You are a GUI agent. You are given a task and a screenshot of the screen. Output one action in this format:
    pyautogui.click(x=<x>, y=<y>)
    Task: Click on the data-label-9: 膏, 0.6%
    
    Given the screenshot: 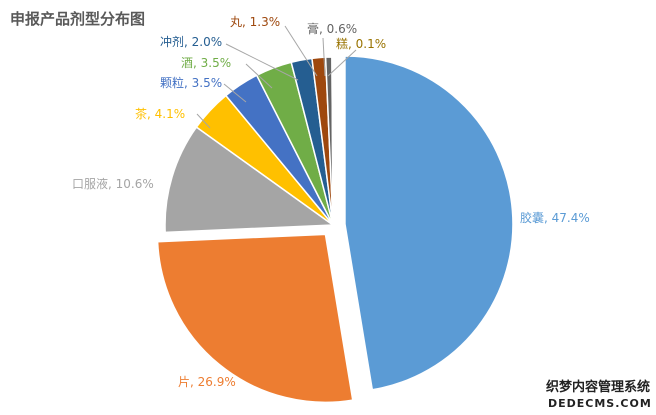 What is the action you would take?
    pyautogui.click(x=332, y=28)
    